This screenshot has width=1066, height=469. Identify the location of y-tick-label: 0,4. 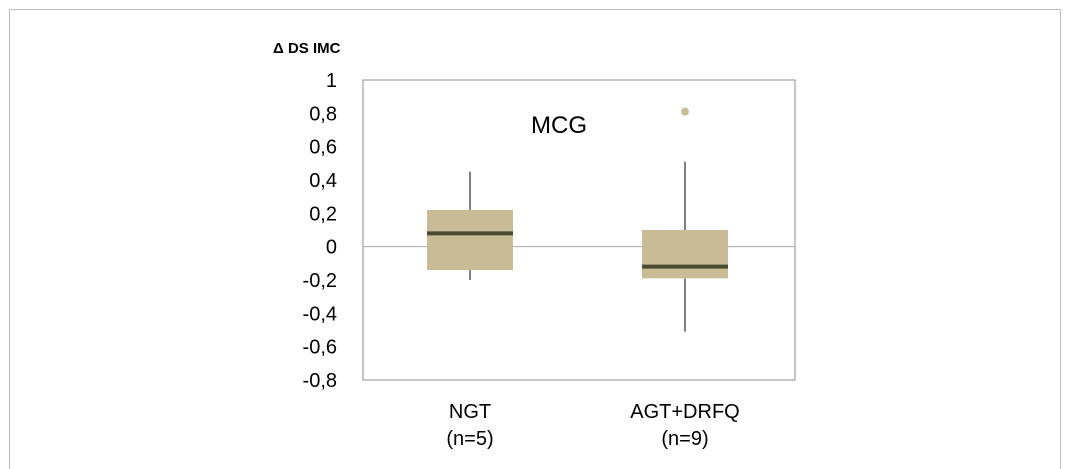
(323, 181).